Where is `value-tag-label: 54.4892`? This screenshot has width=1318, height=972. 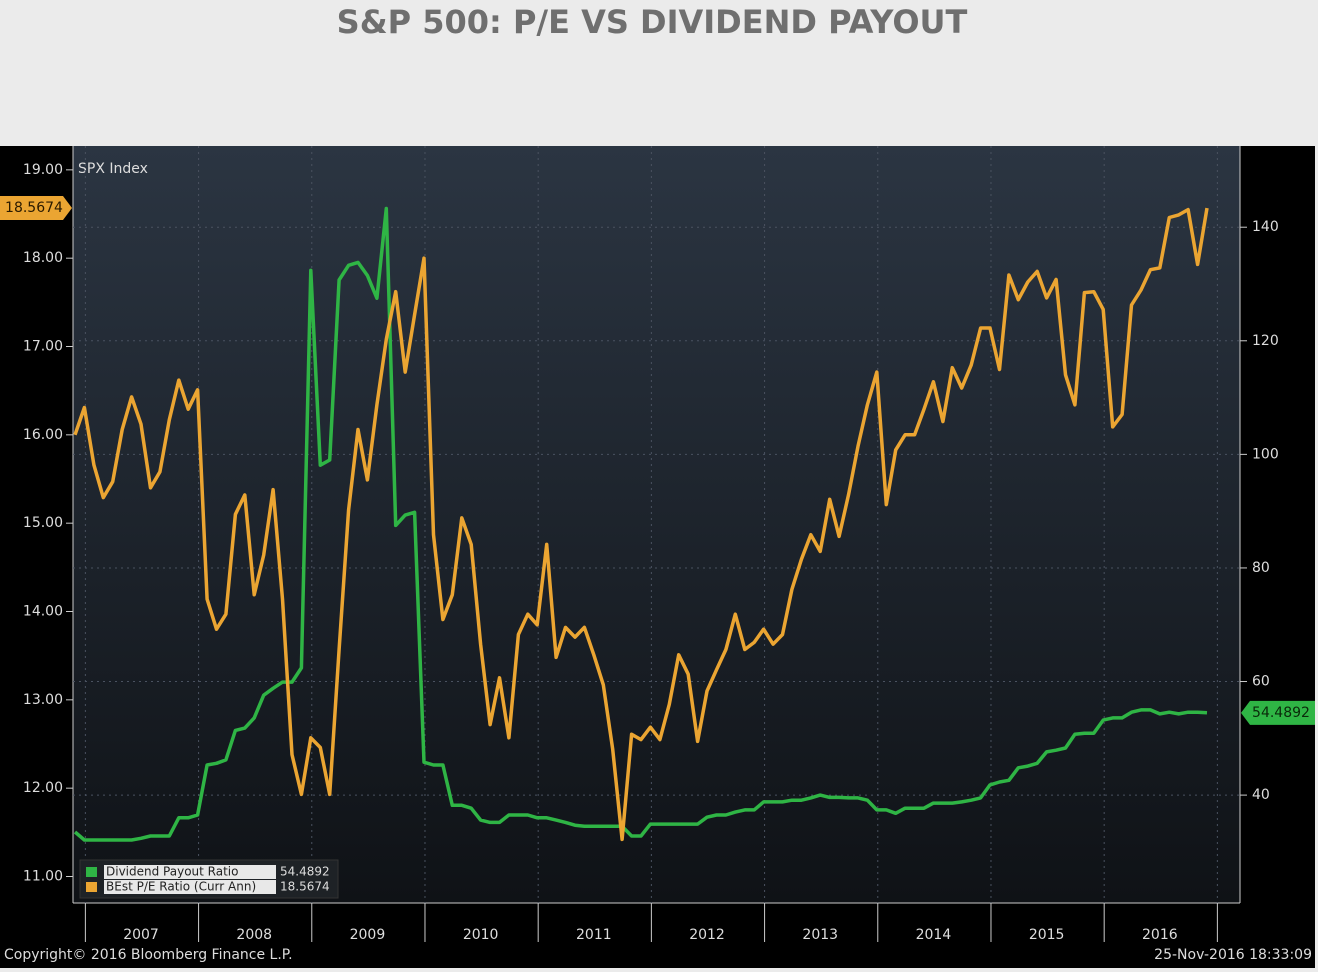
value-tag-label: 54.4892 is located at coordinates (1281, 713).